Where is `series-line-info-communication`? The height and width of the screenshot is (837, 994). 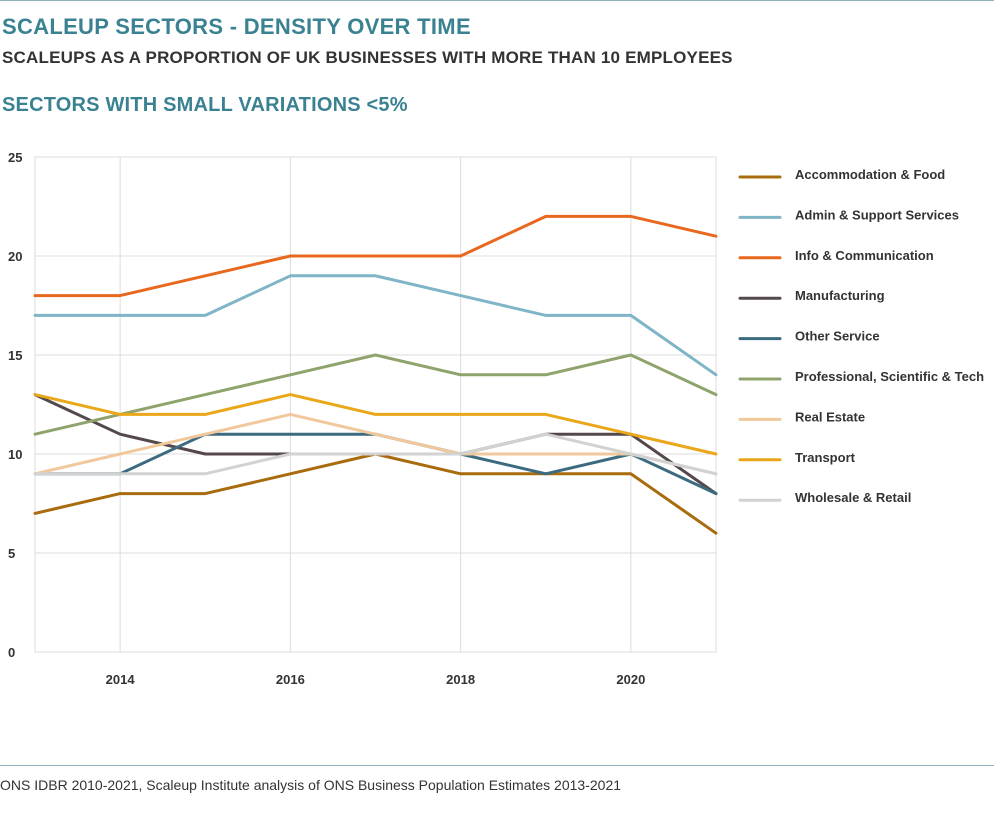
series-line-info-communication is located at coordinates (375, 256).